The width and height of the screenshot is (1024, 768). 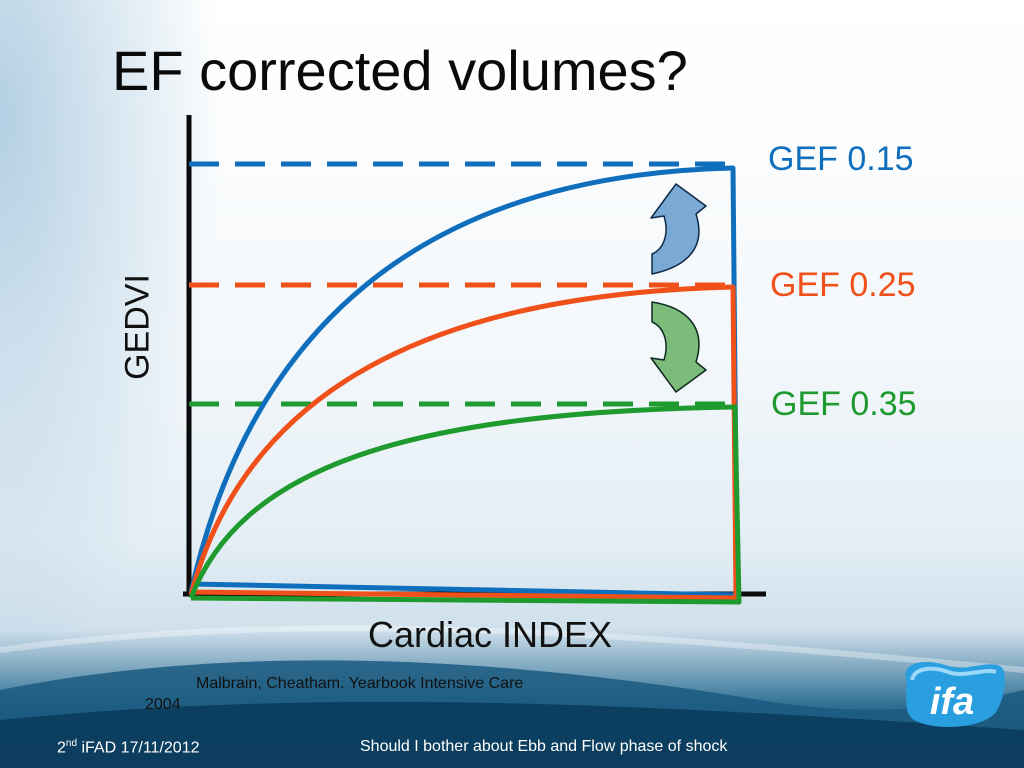 What do you see at coordinates (138, 748) in the screenshot?
I see `footer-event-text: iFAD 17/11/2012` at bounding box center [138, 748].